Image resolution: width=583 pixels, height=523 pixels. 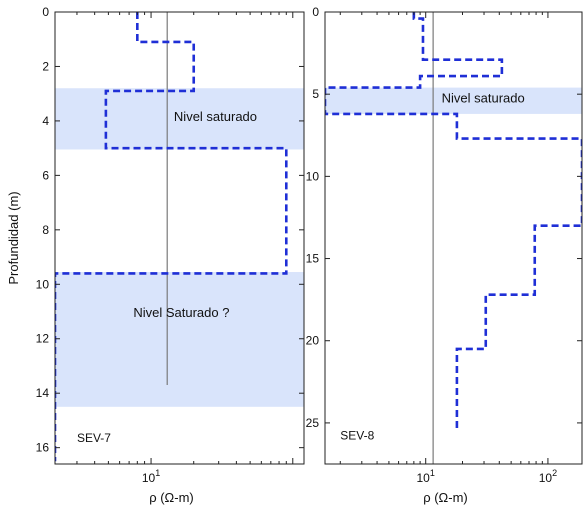 What do you see at coordinates (45, 121) in the screenshot?
I see `sev7-y-tick-label-2: 4` at bounding box center [45, 121].